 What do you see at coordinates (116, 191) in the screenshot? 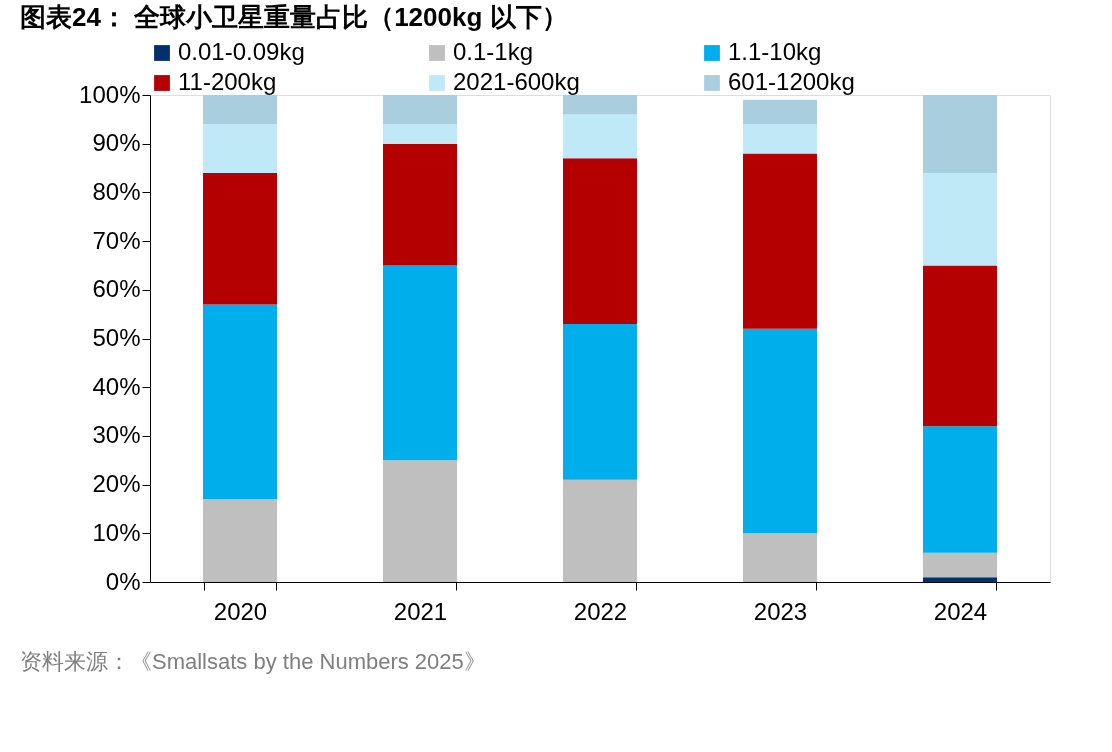
I see `y-tick-label: 80%` at bounding box center [116, 191].